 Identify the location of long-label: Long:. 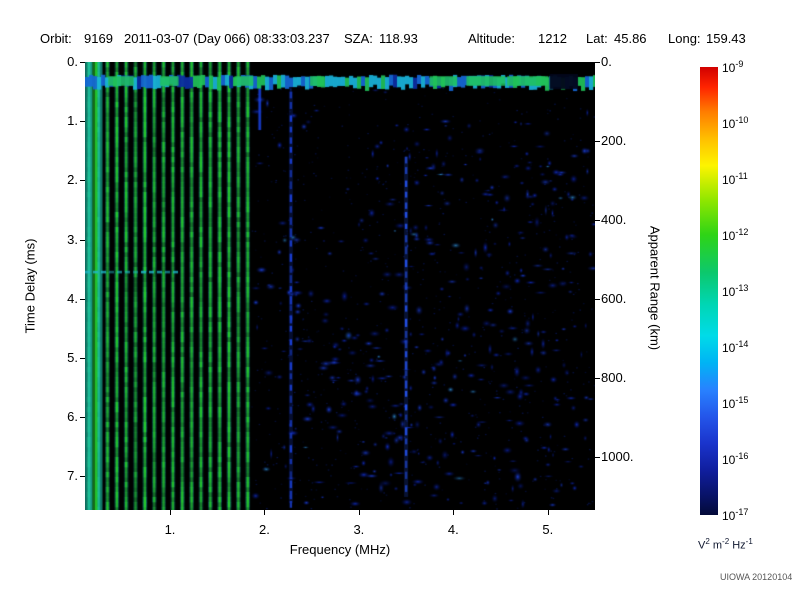
(684, 38).